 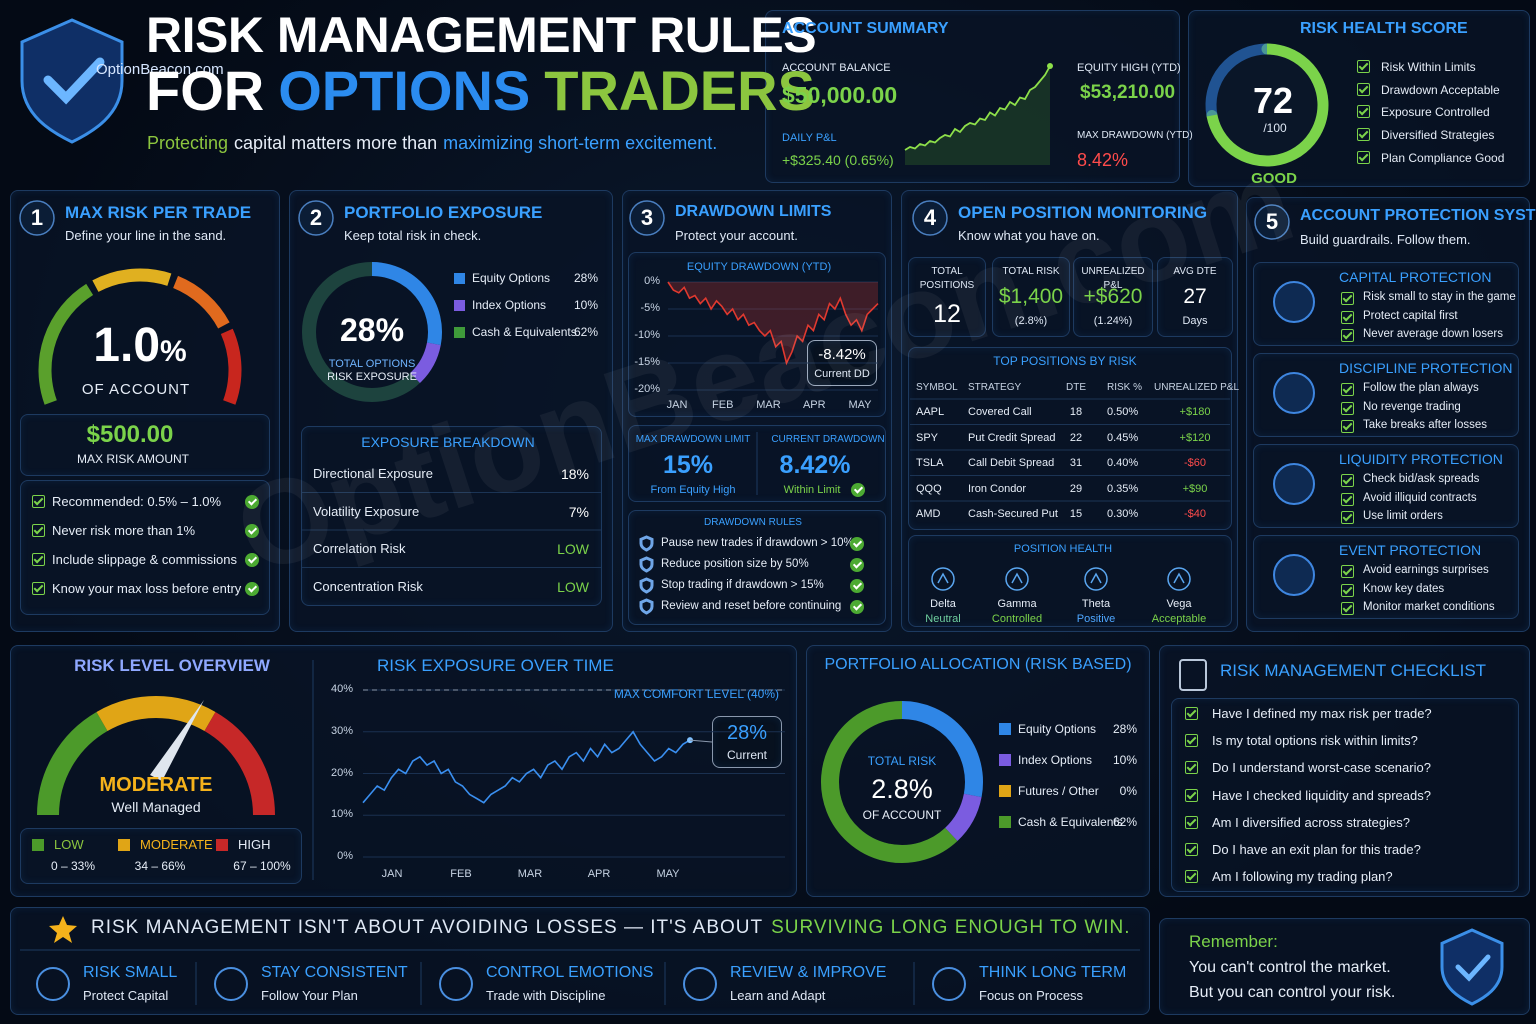 What do you see at coordinates (366, 511) in the screenshot?
I see `row-name: Volatility Exposure` at bounding box center [366, 511].